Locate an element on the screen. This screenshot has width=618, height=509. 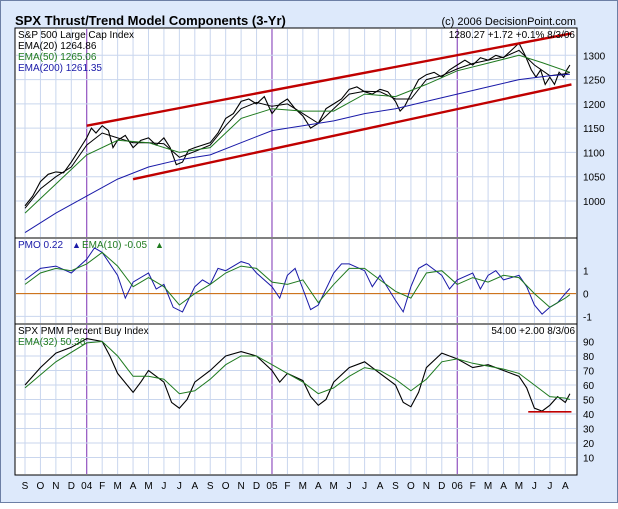
price-panel-y-tick-label: 1000 is located at coordinates (594, 202).